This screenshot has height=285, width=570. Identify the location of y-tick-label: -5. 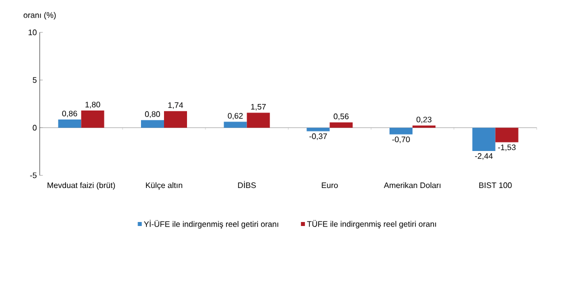
(33, 175).